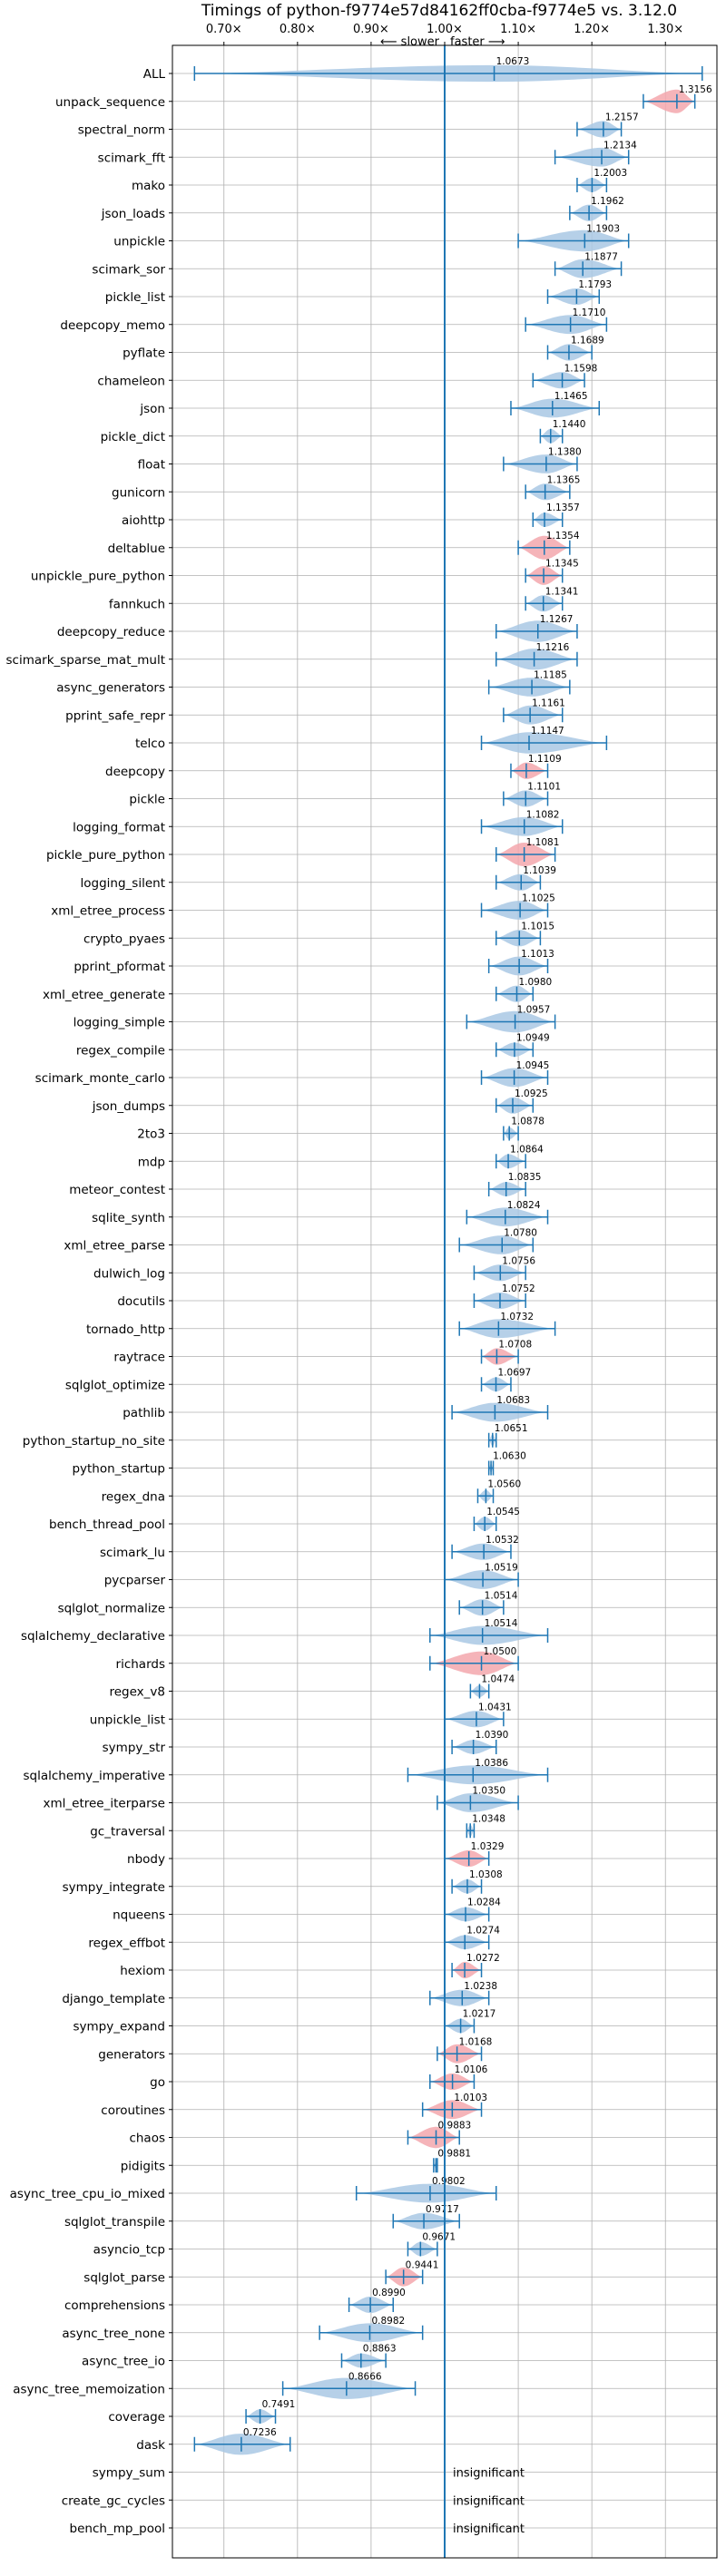 The image size is (726, 2576). What do you see at coordinates (500, 1651) in the screenshot?
I see `value-label: 1.0500` at bounding box center [500, 1651].